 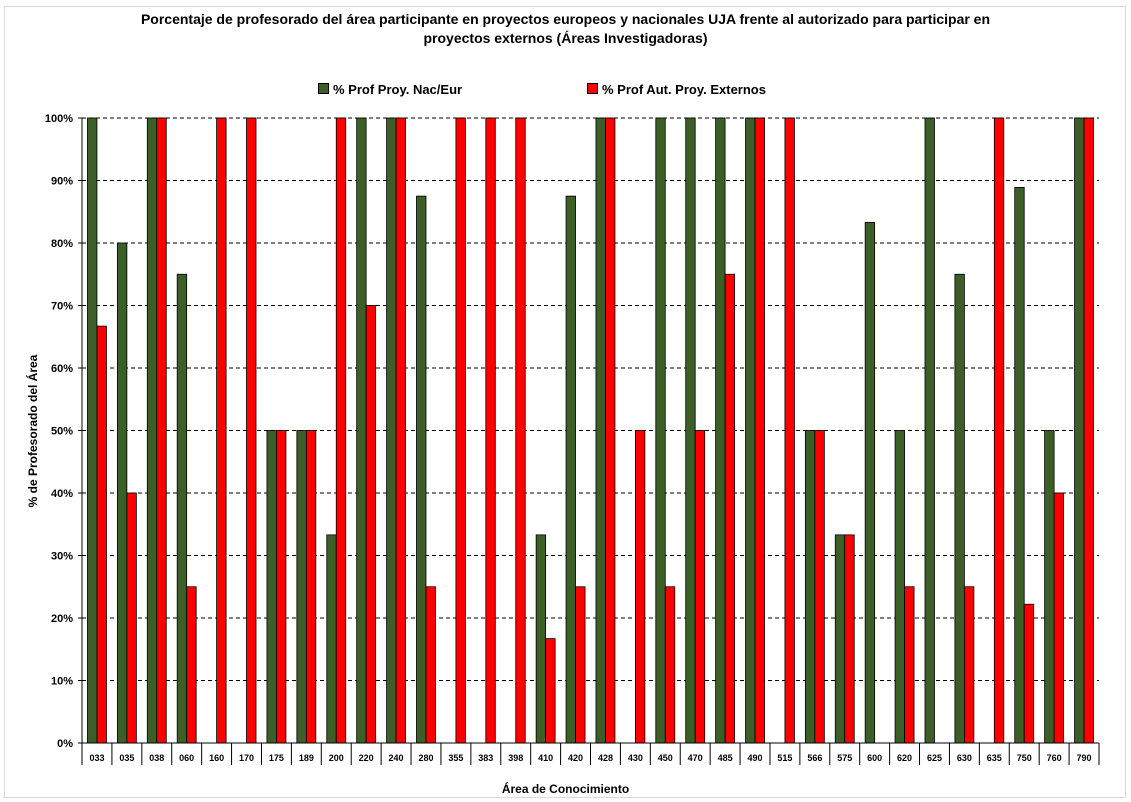 What do you see at coordinates (62, 244) in the screenshot?
I see `y-tick-label: 80%` at bounding box center [62, 244].